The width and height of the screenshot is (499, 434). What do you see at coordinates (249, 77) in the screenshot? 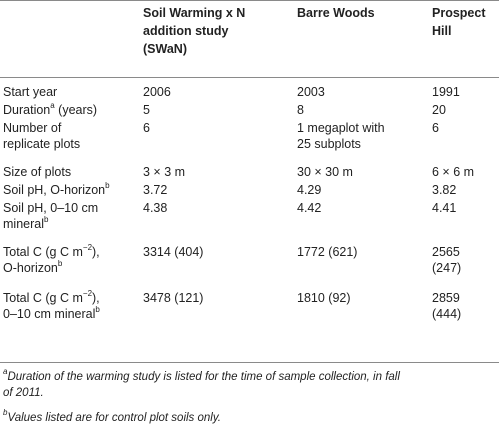
I see `table-header-rule` at bounding box center [249, 77].